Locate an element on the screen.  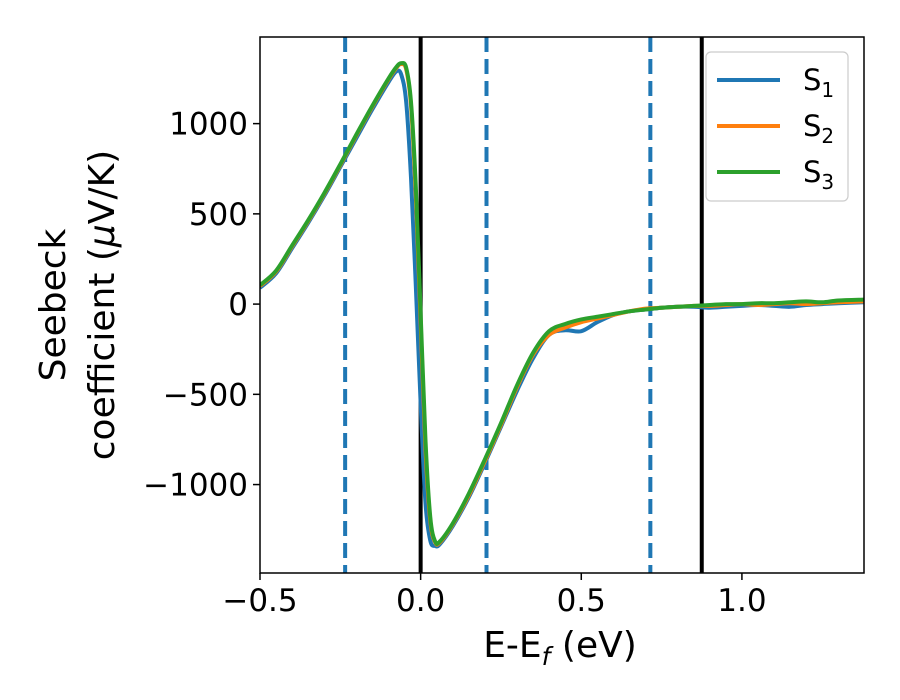
y-axis-label: Seebeck coefficient (μV/K) is located at coordinates (78, 305).